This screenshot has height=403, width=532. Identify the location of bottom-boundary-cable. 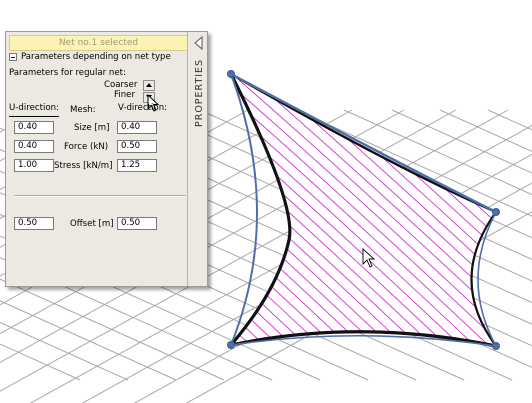
(363, 339).